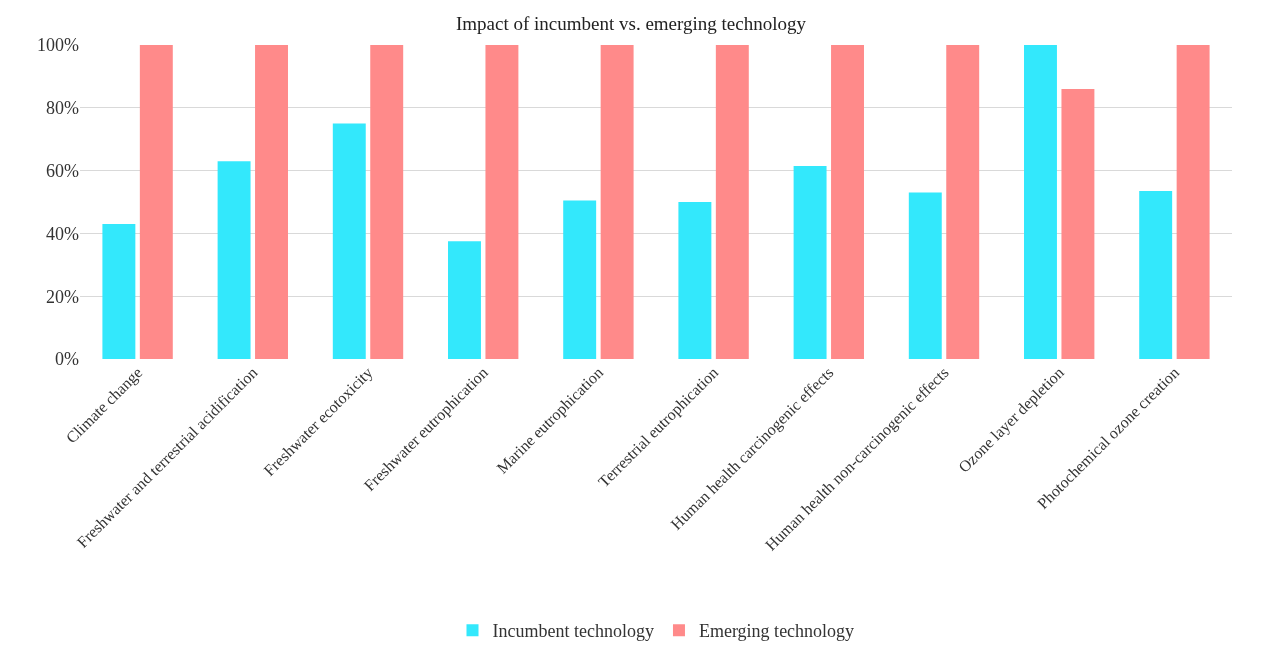 The width and height of the screenshot is (1262, 660). I want to click on legend-label: Incumbent technology, so click(573, 631).